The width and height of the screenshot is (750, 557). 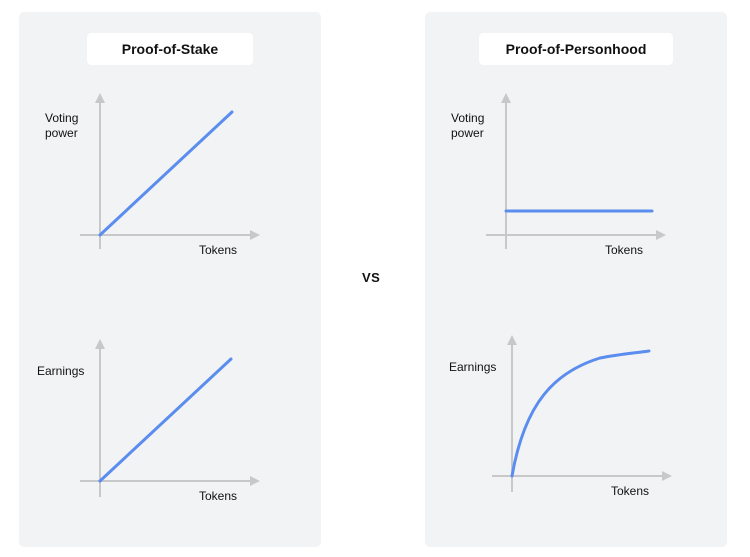 What do you see at coordinates (165, 420) in the screenshot?
I see `pos-earnings-line` at bounding box center [165, 420].